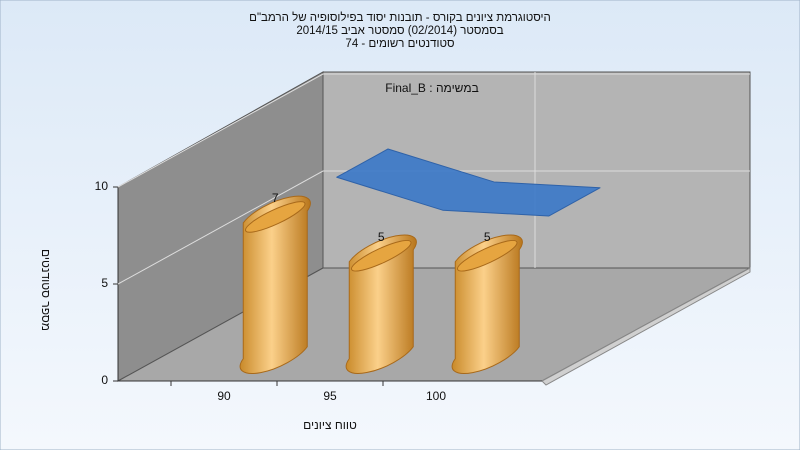 This screenshot has height=450, width=800. Describe the element at coordinates (46, 290) in the screenshot. I see `y-axis-label: מספר סטודנטים` at that location.